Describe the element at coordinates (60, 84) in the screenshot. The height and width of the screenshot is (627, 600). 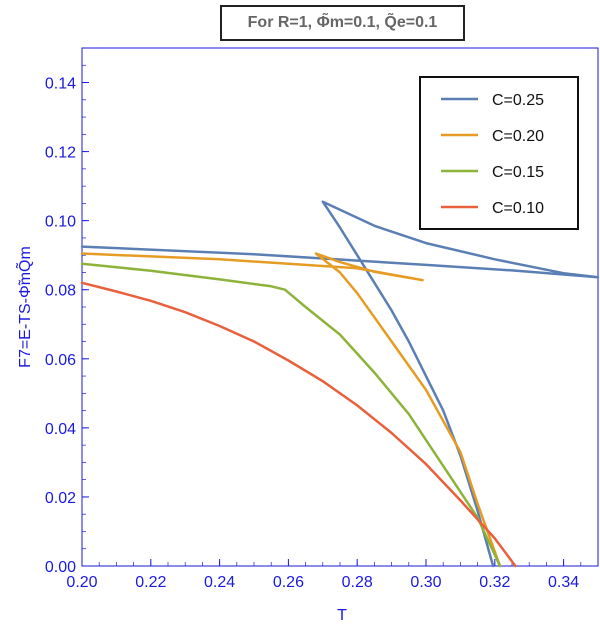
I see `y-tick-label: 0.14` at that location.